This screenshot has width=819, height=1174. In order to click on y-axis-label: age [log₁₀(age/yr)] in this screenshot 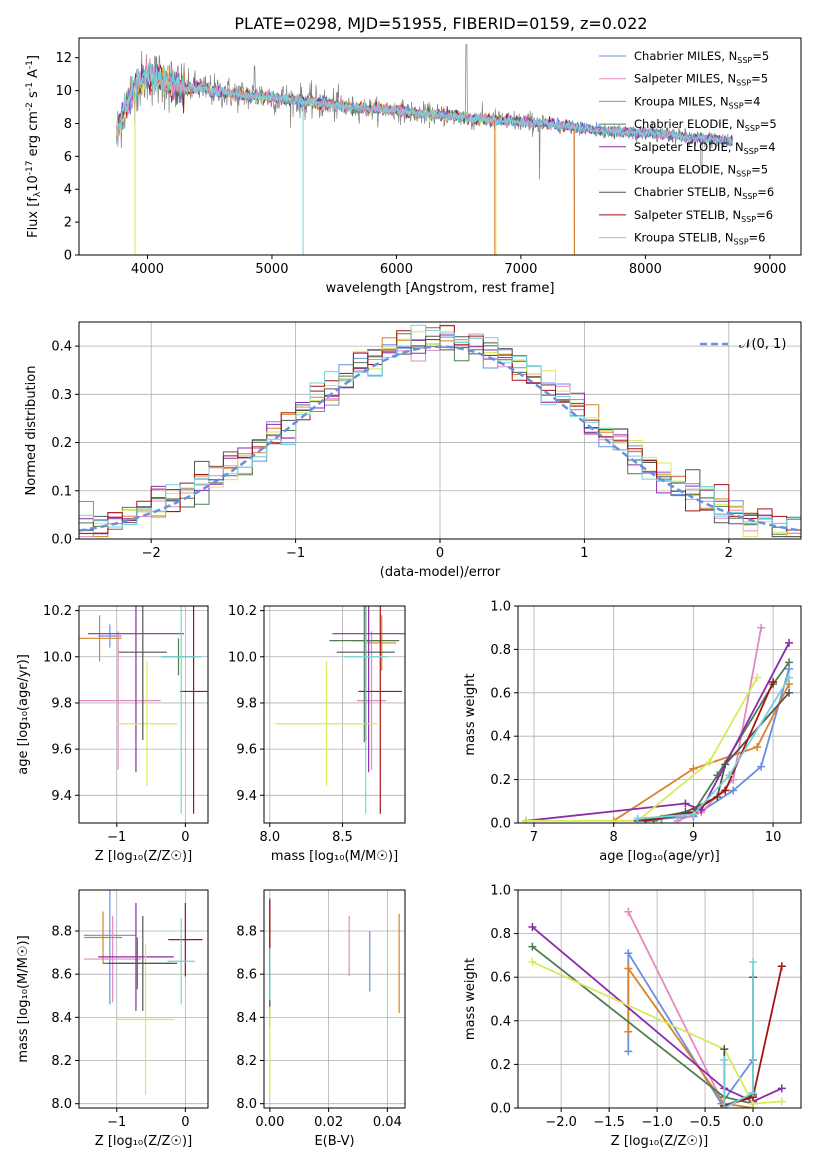, I will do `click(23, 714)`.